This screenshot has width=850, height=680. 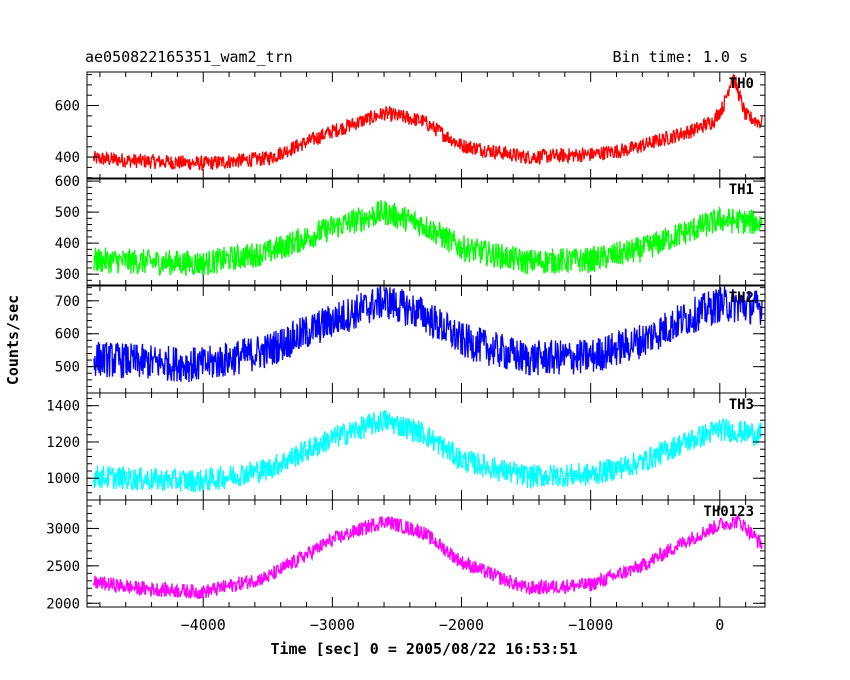 What do you see at coordinates (63, 479) in the screenshot?
I see `y-tick-label: 1000` at bounding box center [63, 479].